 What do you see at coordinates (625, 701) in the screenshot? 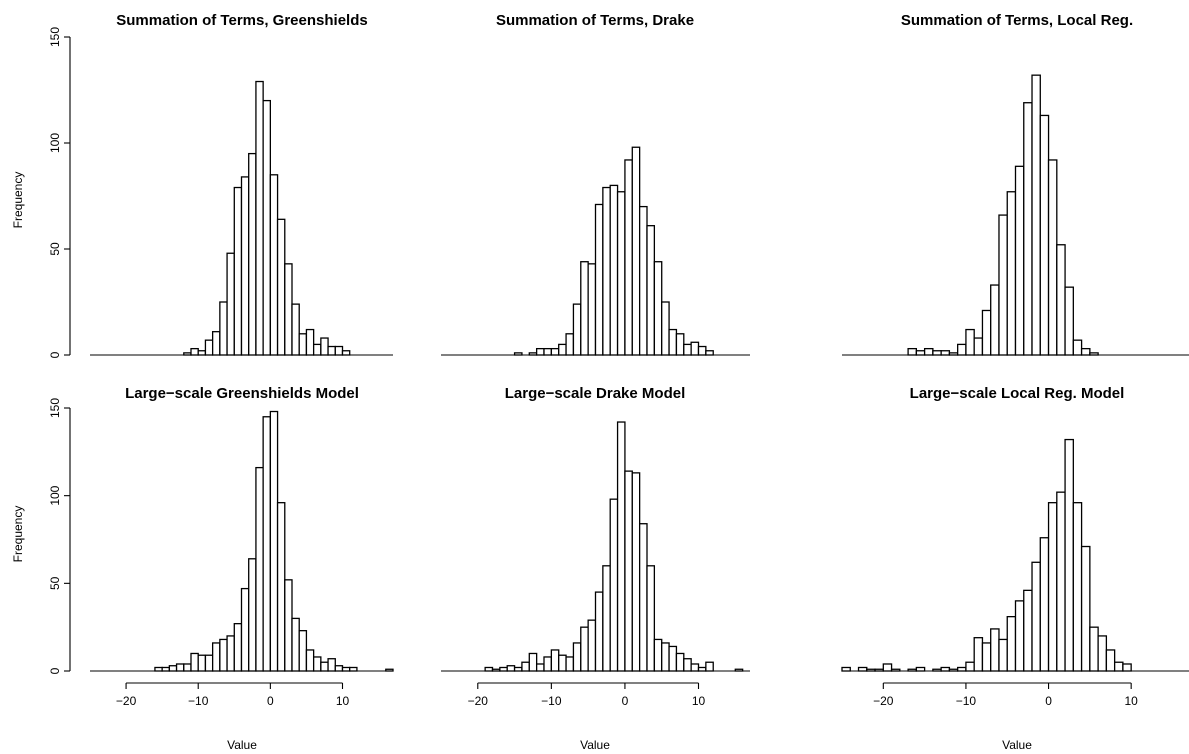
I see `x-tick-label: 0` at bounding box center [625, 701].